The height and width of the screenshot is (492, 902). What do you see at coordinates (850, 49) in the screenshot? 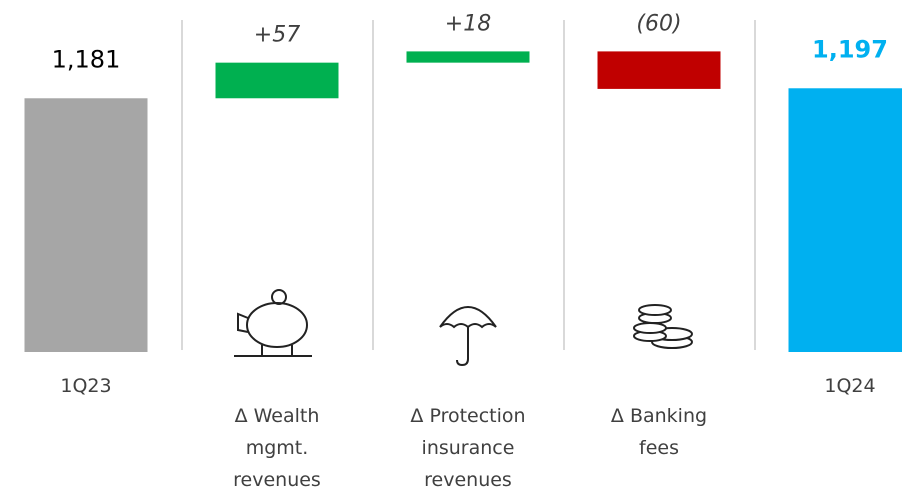
I see `value-label: 1,197` at bounding box center [850, 49].